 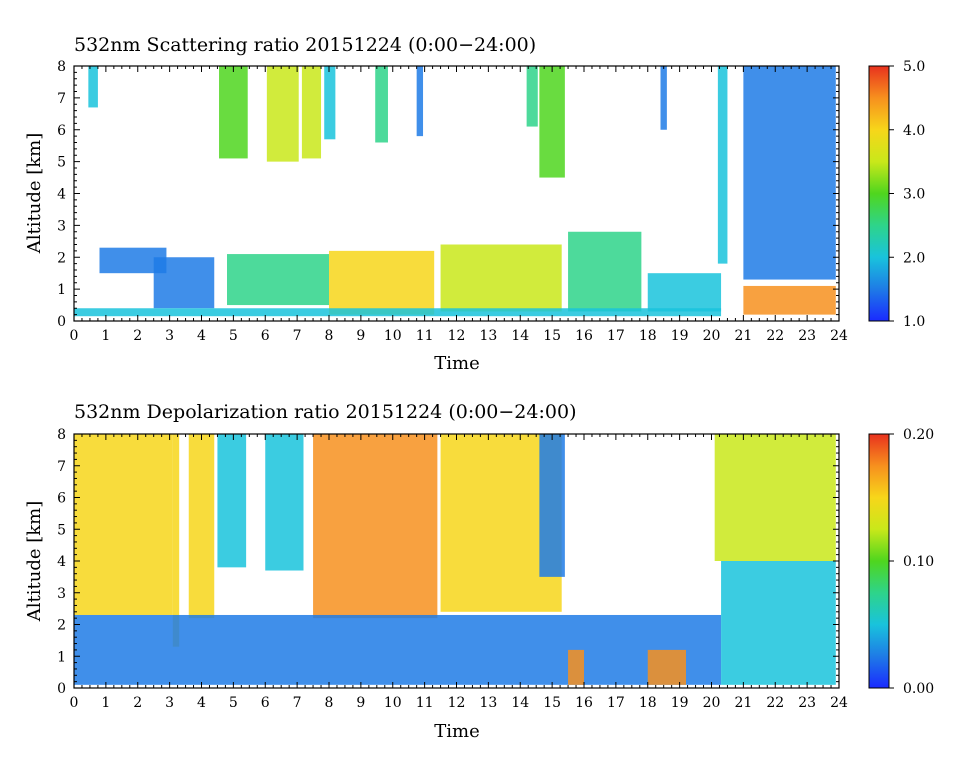 What do you see at coordinates (425, 703) in the screenshot?
I see `x-tick-label: 11` at bounding box center [425, 703].